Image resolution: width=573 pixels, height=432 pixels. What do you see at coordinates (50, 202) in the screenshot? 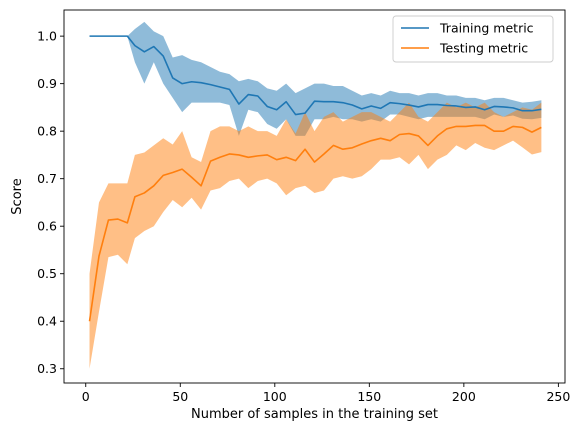
I see `y-axis-ticks: 0.3 0.4 0.5 0.6 0.7 0.8 0.9 1.0` at bounding box center [50, 202].